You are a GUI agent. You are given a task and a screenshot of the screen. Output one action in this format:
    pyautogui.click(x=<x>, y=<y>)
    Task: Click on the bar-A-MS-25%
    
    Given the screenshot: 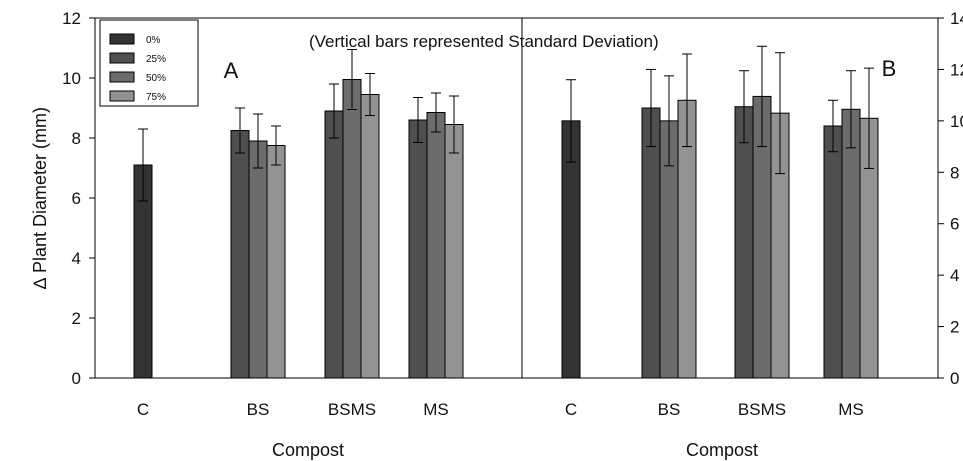 What is the action you would take?
    pyautogui.click(x=418, y=249)
    